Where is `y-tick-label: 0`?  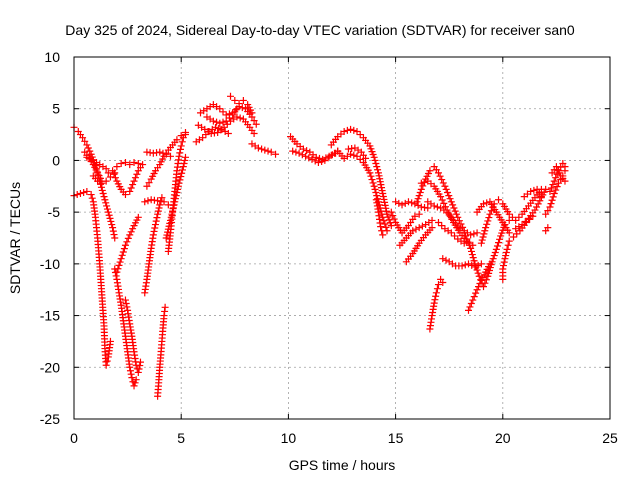
y-tick-label: 0 is located at coordinates (56, 160).